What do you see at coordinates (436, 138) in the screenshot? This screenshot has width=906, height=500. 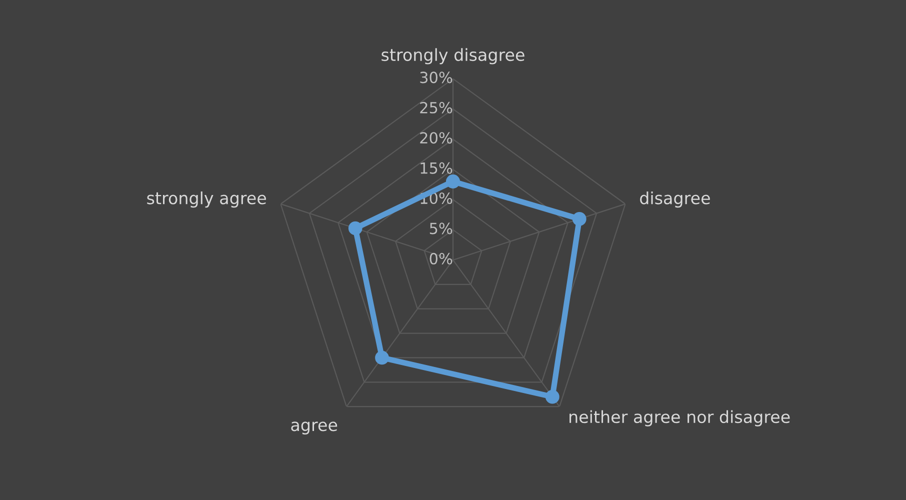 I see `y-tick-label: 20%` at bounding box center [436, 138].